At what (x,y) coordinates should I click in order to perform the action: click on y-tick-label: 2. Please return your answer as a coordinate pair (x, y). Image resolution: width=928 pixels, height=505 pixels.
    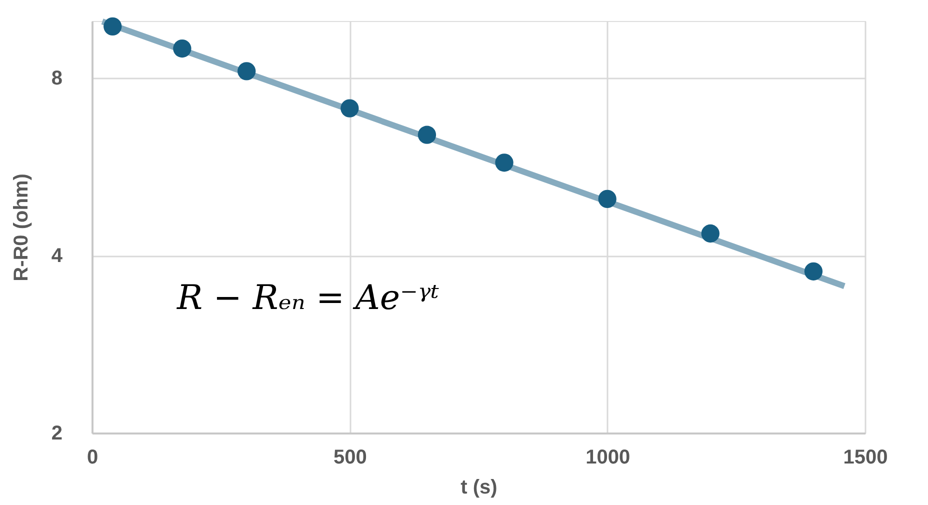
    Looking at the image, I should click on (56, 433).